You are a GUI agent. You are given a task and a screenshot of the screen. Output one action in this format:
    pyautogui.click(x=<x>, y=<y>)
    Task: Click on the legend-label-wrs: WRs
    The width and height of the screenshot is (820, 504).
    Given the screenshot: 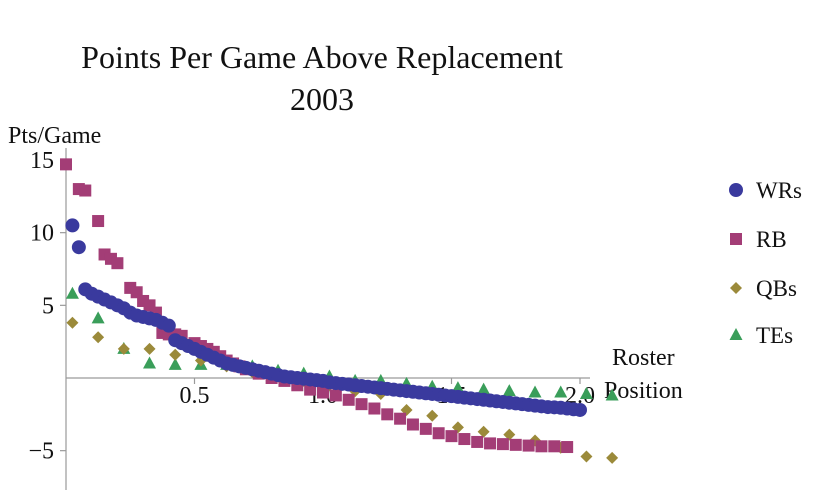 What is the action you would take?
    pyautogui.click(x=779, y=190)
    